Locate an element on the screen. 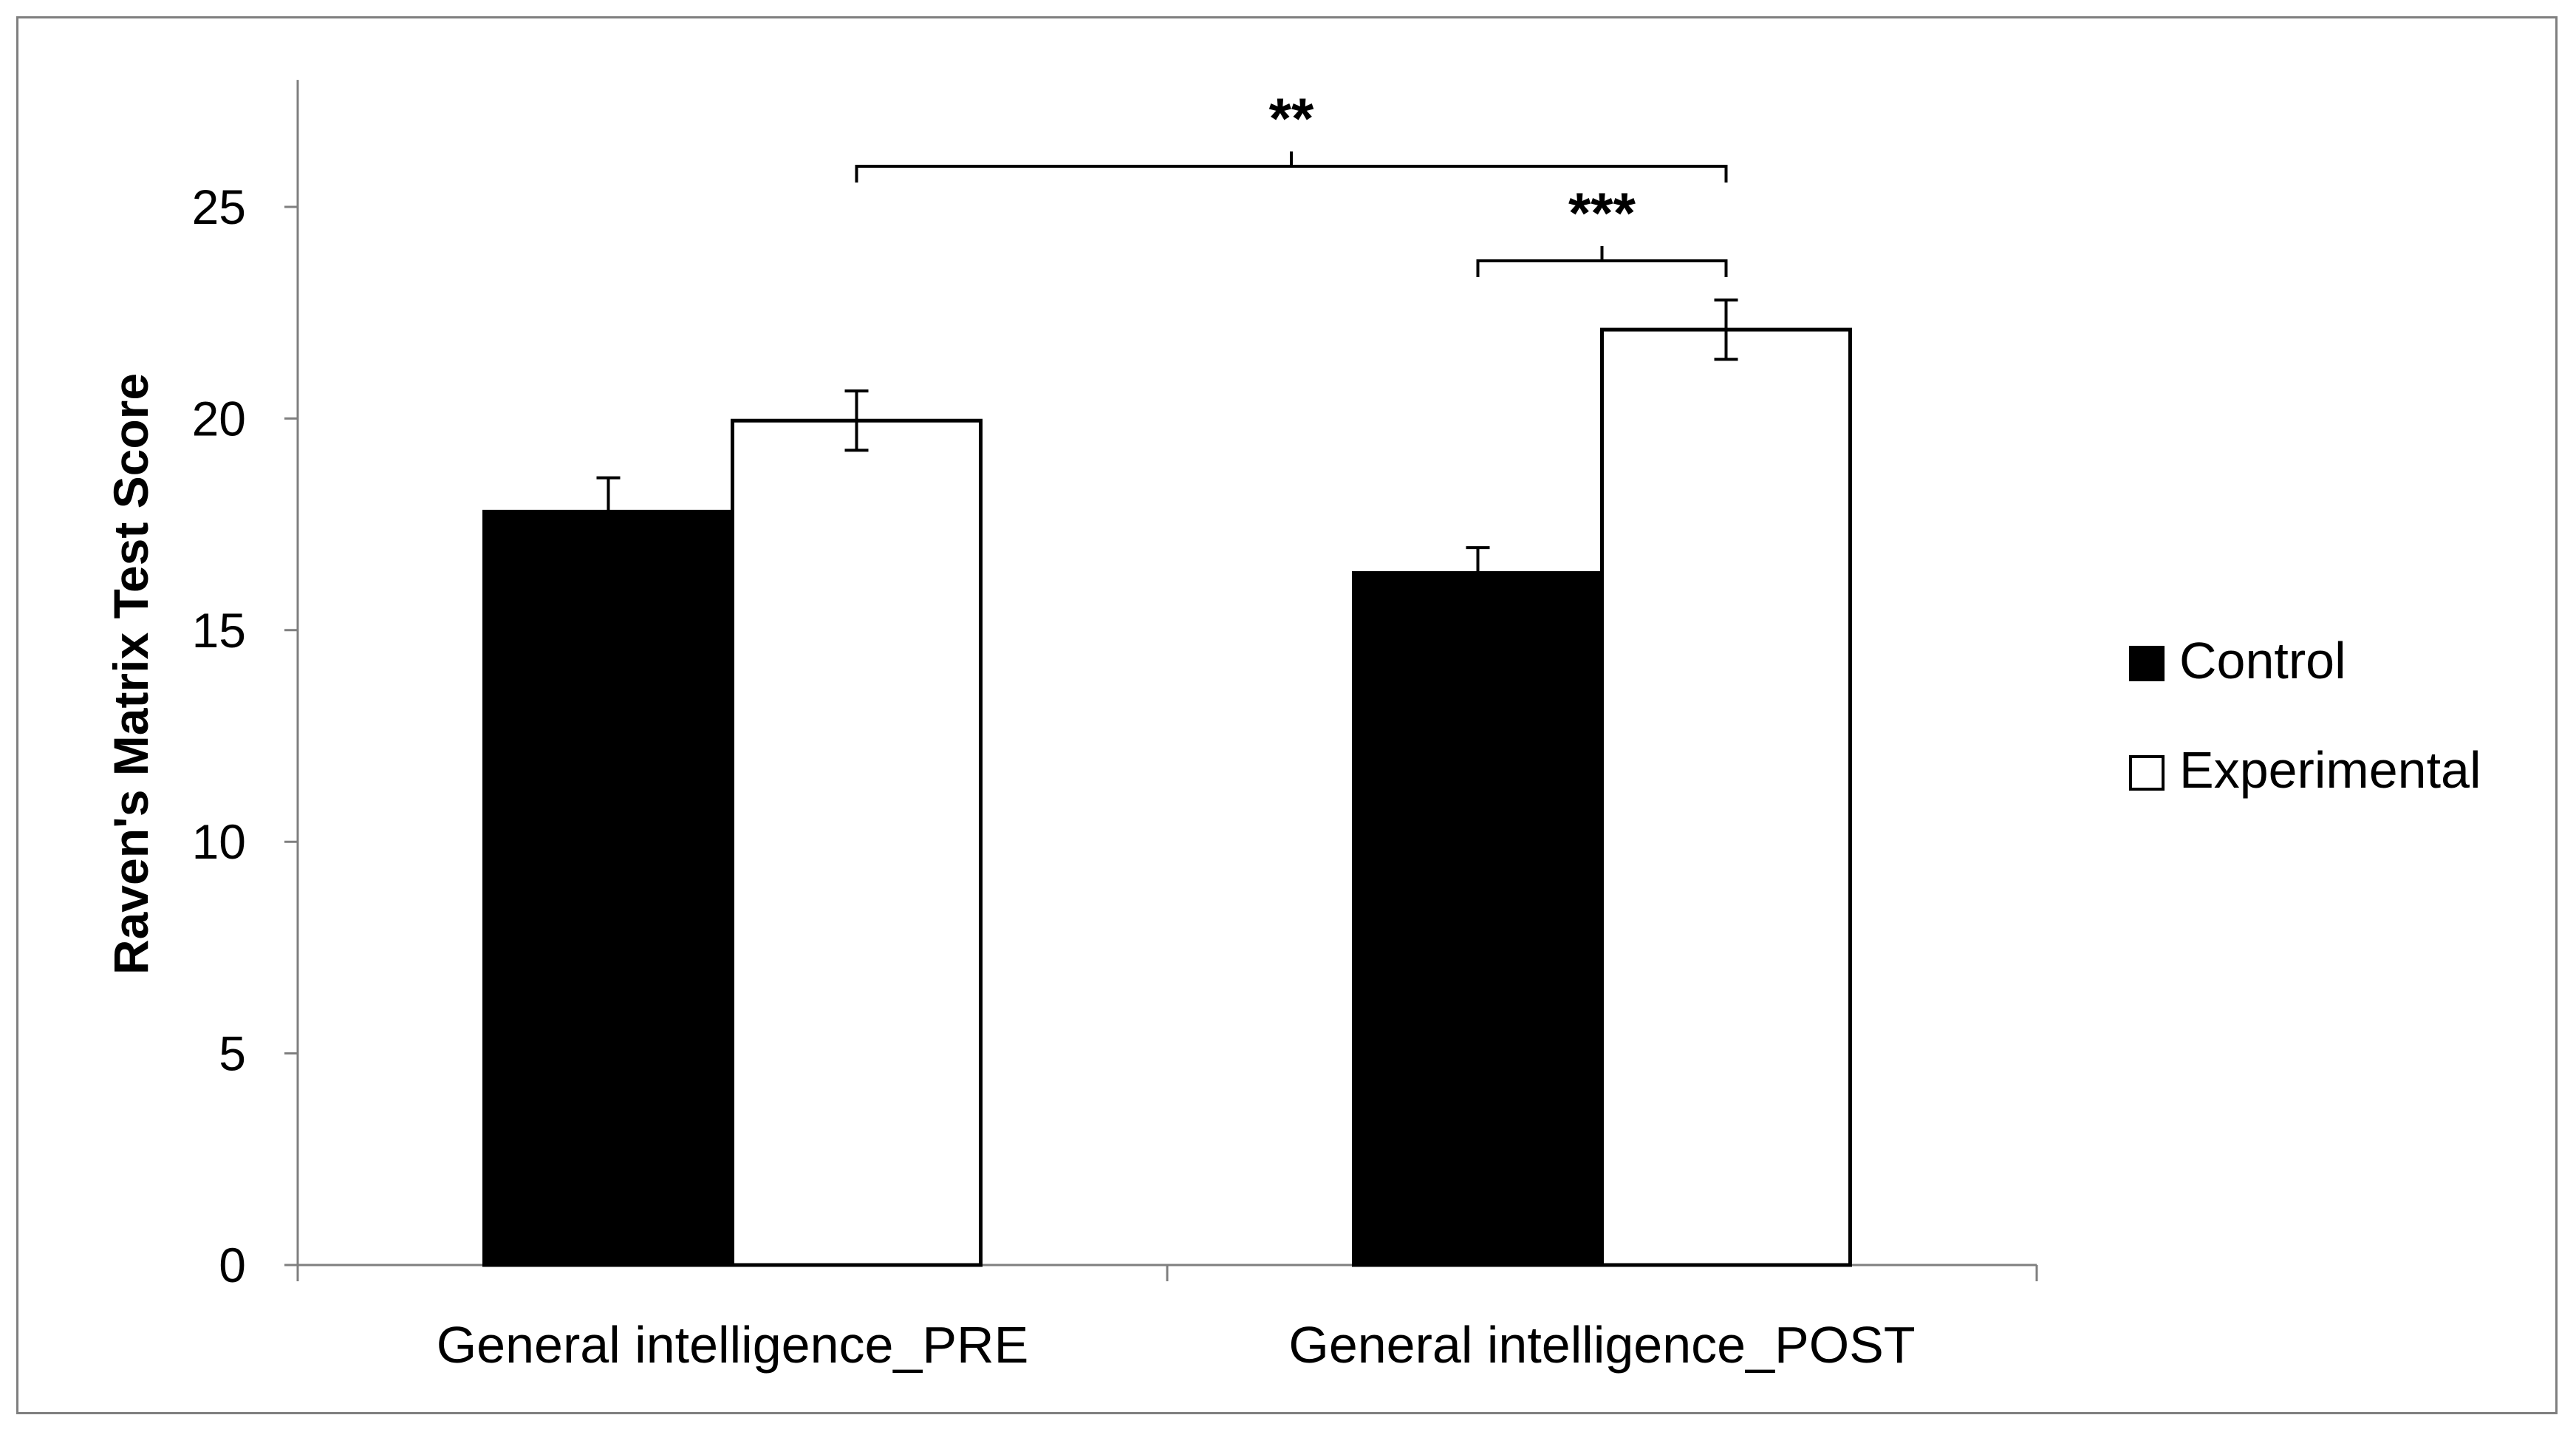 This screenshot has height=1432, width=2576. legend-label-experimental: Experimental is located at coordinates (2330, 770).